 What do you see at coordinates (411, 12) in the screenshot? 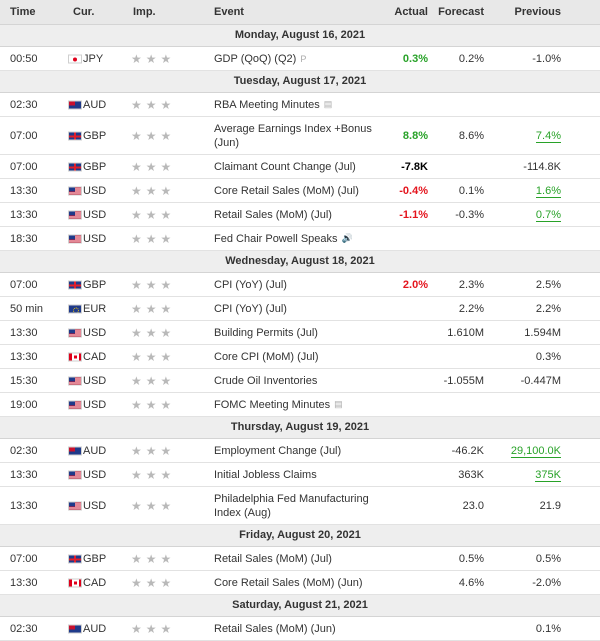
I see `header-actual: Actual` at bounding box center [411, 12].